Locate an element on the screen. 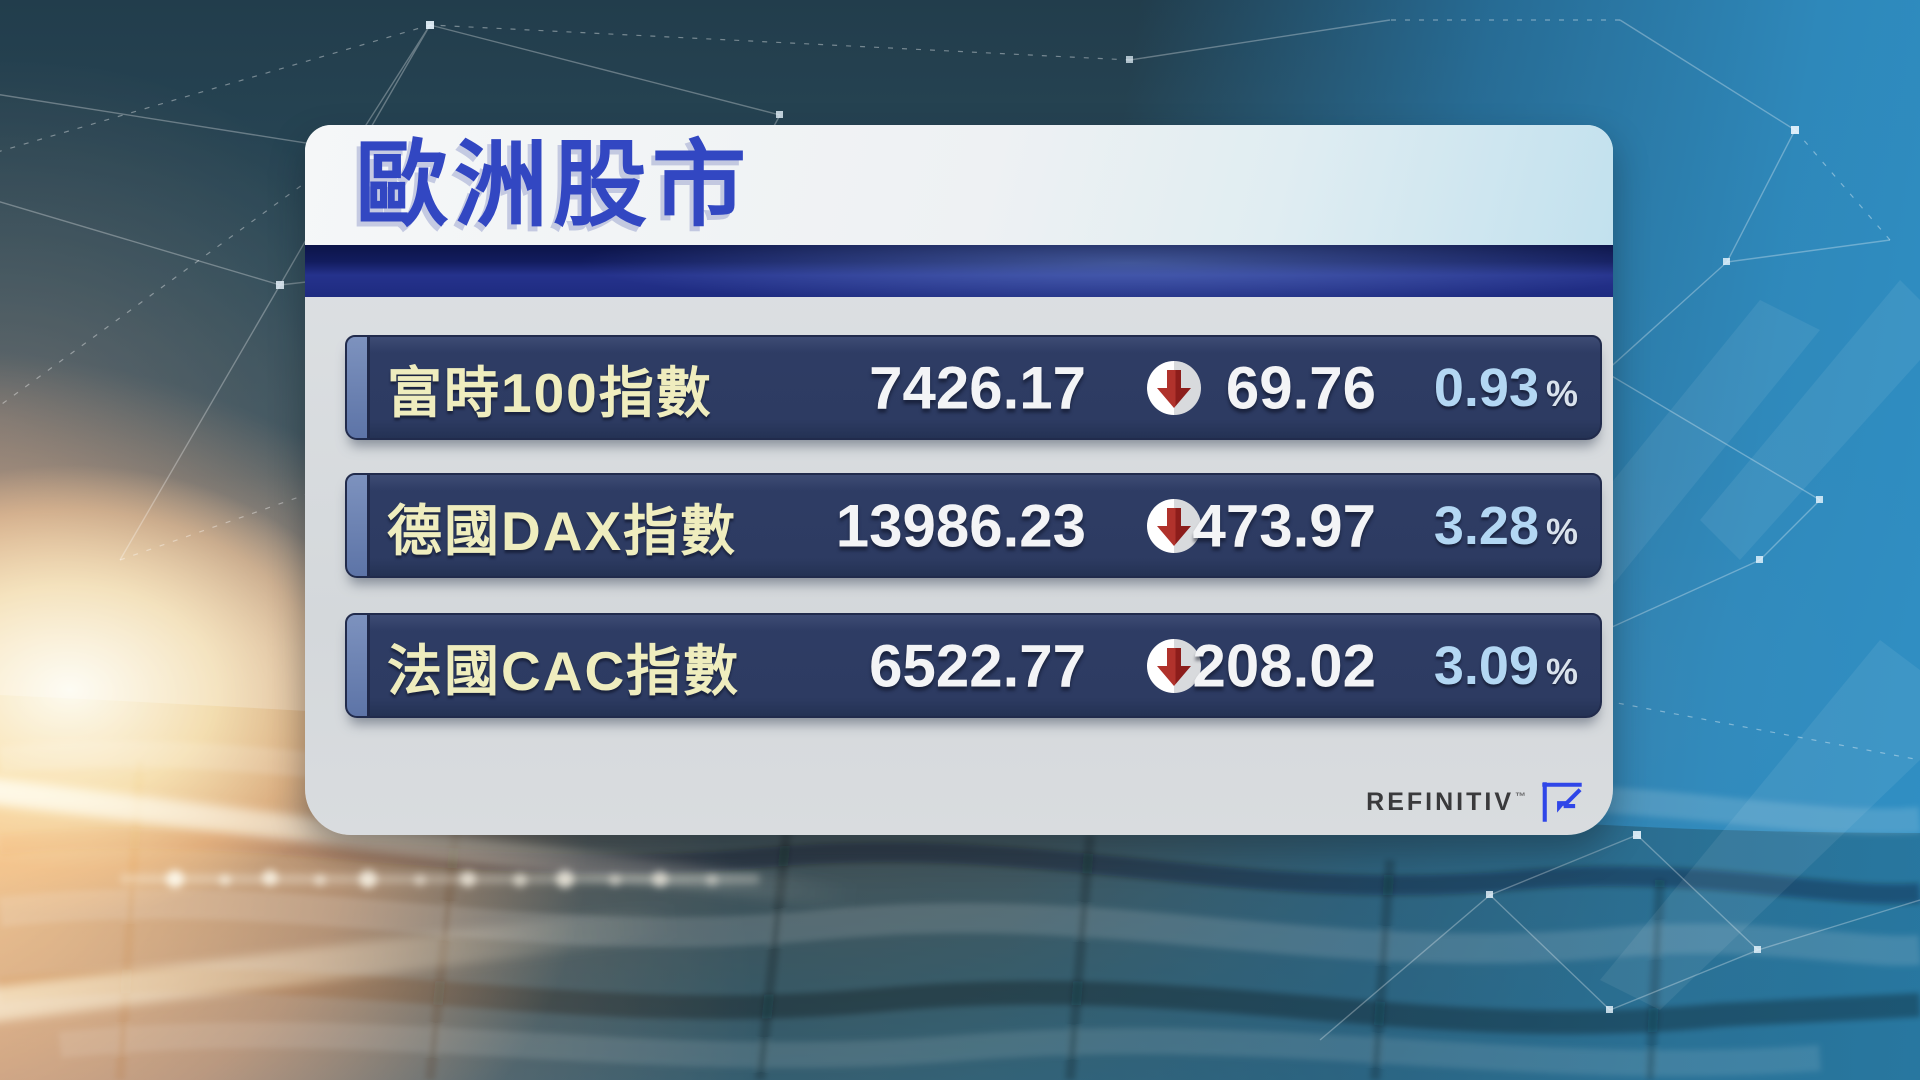  quote-row-cac: 法國CAC指數 6522.77 208.02 3.09 % is located at coordinates (973, 665).